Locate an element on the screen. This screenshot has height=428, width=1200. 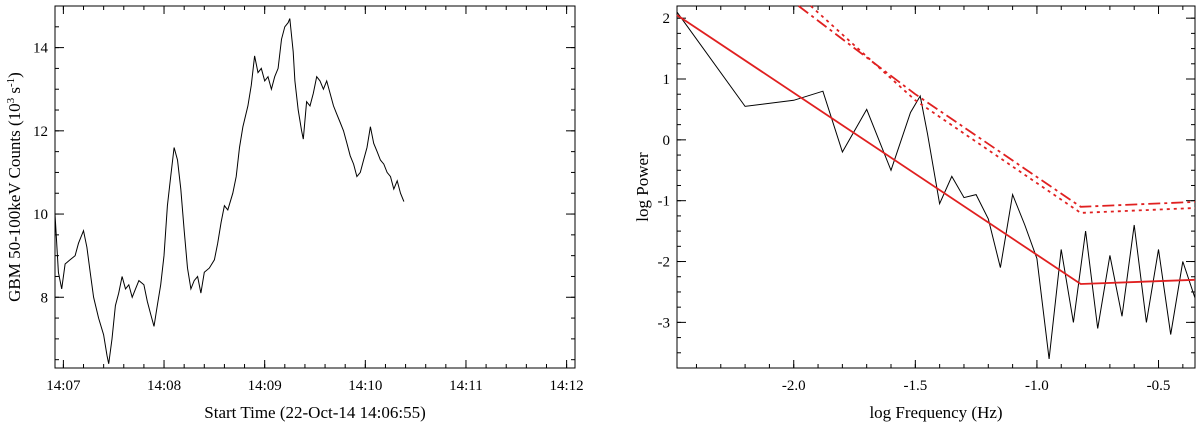
left-x-tick-label: 14:09 is located at coordinates (265, 386).